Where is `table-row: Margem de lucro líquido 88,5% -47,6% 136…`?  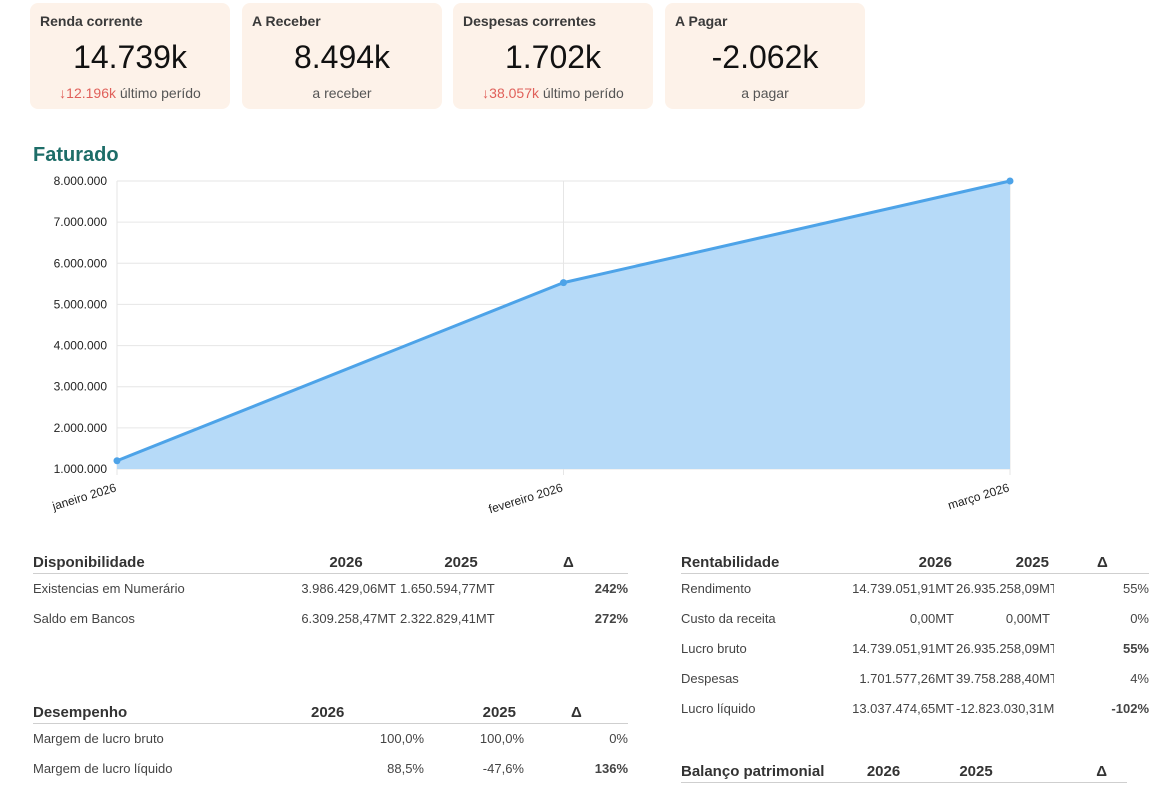
table-row: Margem de lucro líquido 88,5% -47,6% 136… is located at coordinates (330, 768).